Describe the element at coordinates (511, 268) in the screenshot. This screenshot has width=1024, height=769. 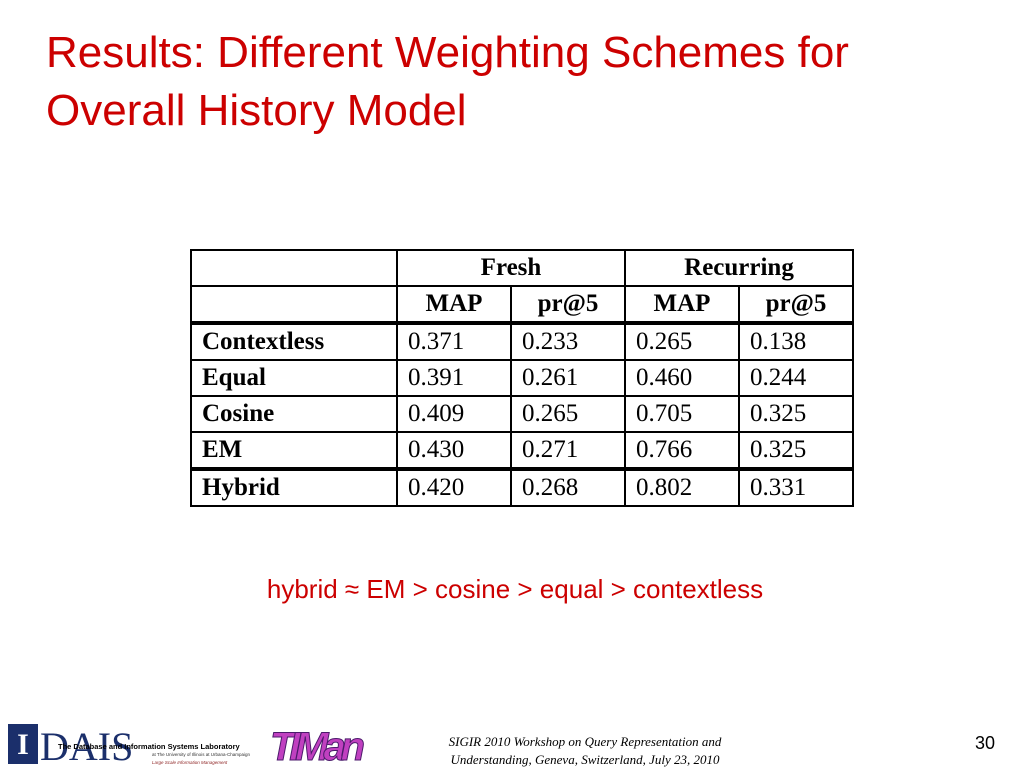
I see `group-header: Fresh` at that location.